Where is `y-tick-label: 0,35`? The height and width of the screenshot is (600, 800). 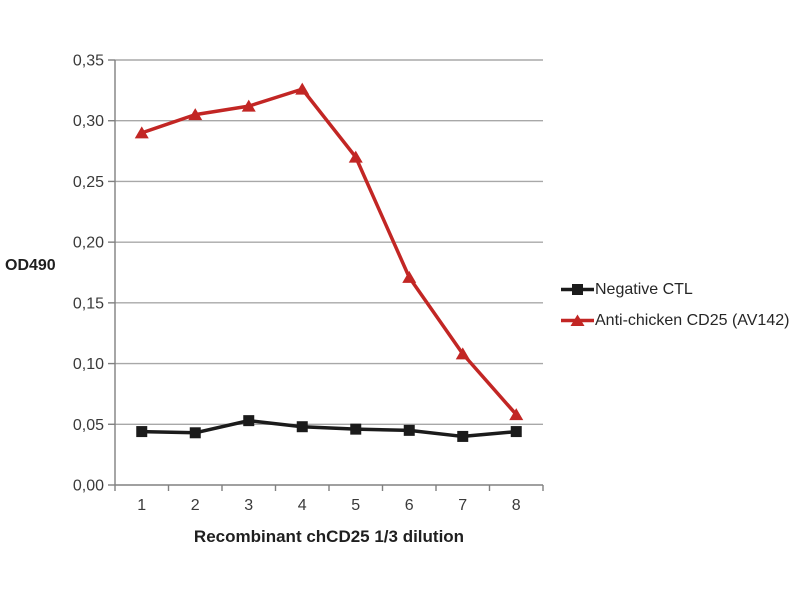 y-tick-label: 0,35 is located at coordinates (88, 61).